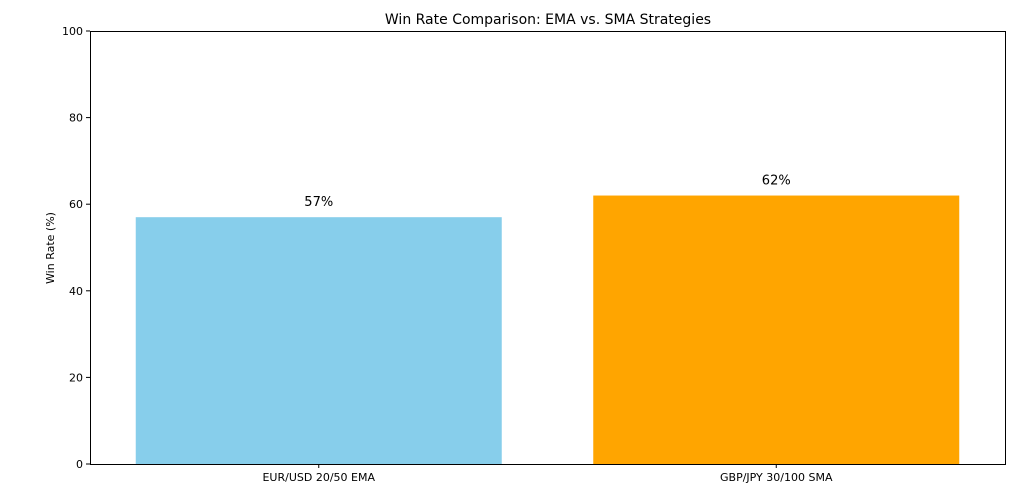 The image size is (1024, 496). Describe the element at coordinates (76, 248) in the screenshot. I see `y-axis: 0 20 40 60 80 100` at that location.